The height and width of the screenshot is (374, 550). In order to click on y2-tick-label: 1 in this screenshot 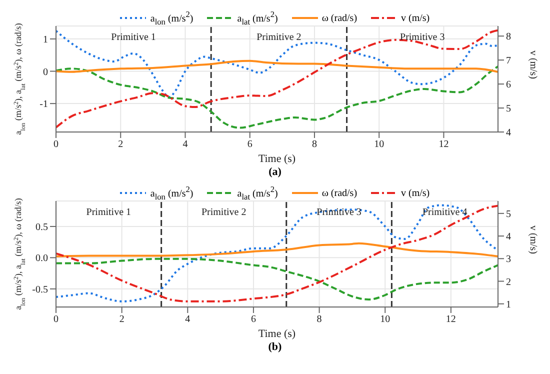, I will do `click(508, 304)`.